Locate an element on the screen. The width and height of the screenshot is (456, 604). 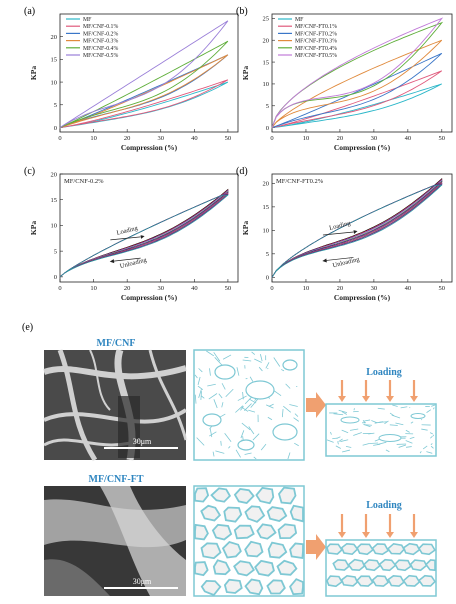
legend-entry-3: MF/CNF-FT0.3% is located at coordinates (316, 42).